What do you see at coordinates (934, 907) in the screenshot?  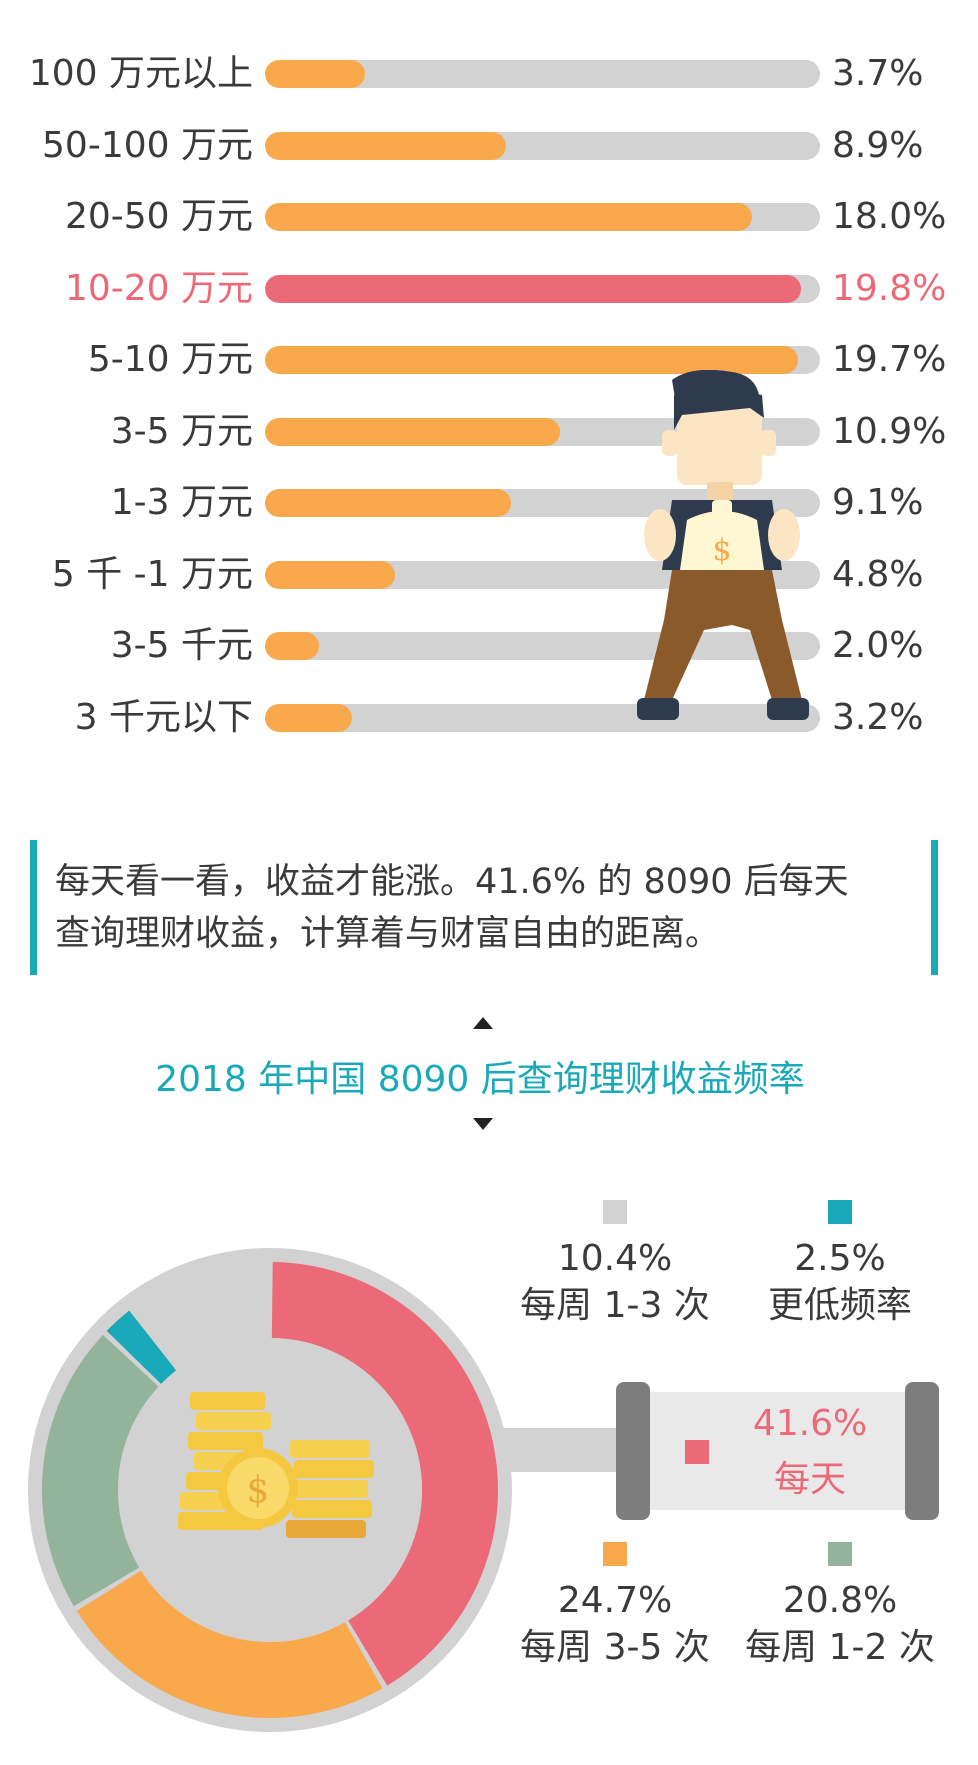 I see `caption-right-border` at bounding box center [934, 907].